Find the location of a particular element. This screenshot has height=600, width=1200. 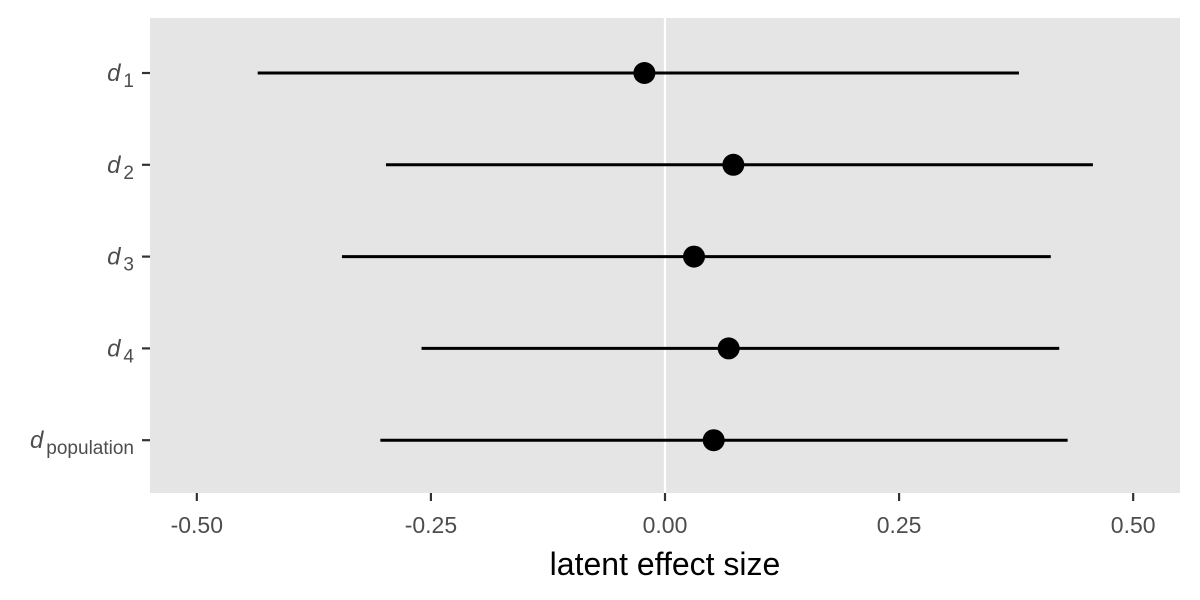

y-tick-label: d population is located at coordinates (82, 443).